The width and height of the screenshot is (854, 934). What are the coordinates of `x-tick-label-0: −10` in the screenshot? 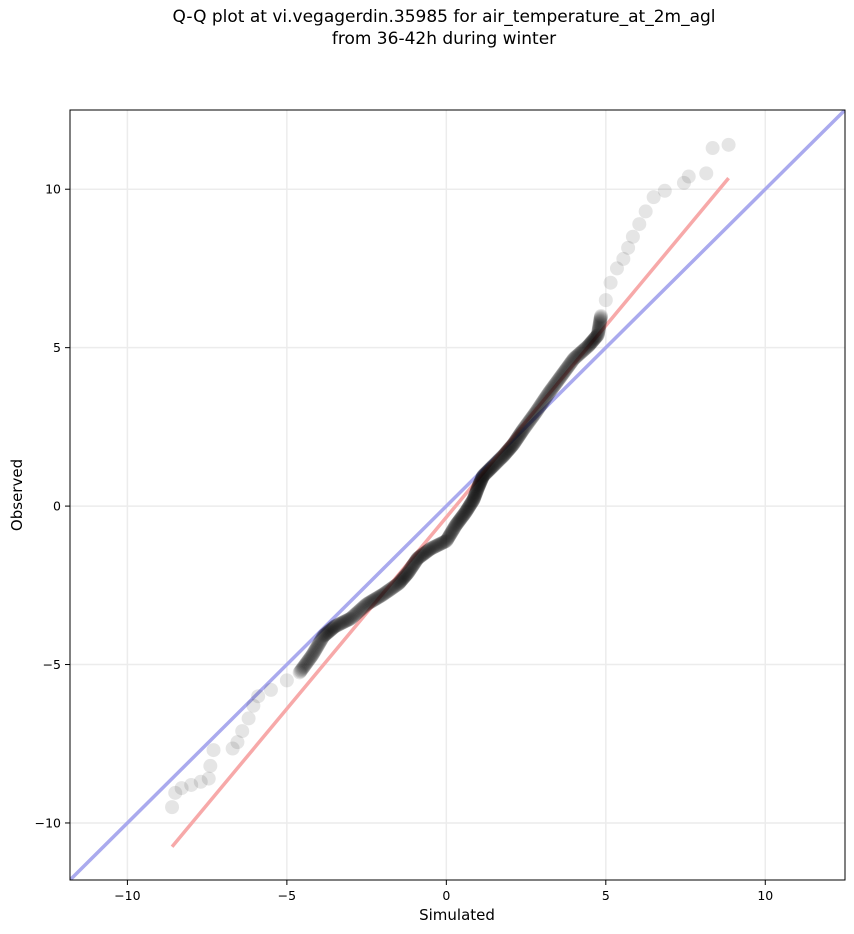 It's located at (127, 895).